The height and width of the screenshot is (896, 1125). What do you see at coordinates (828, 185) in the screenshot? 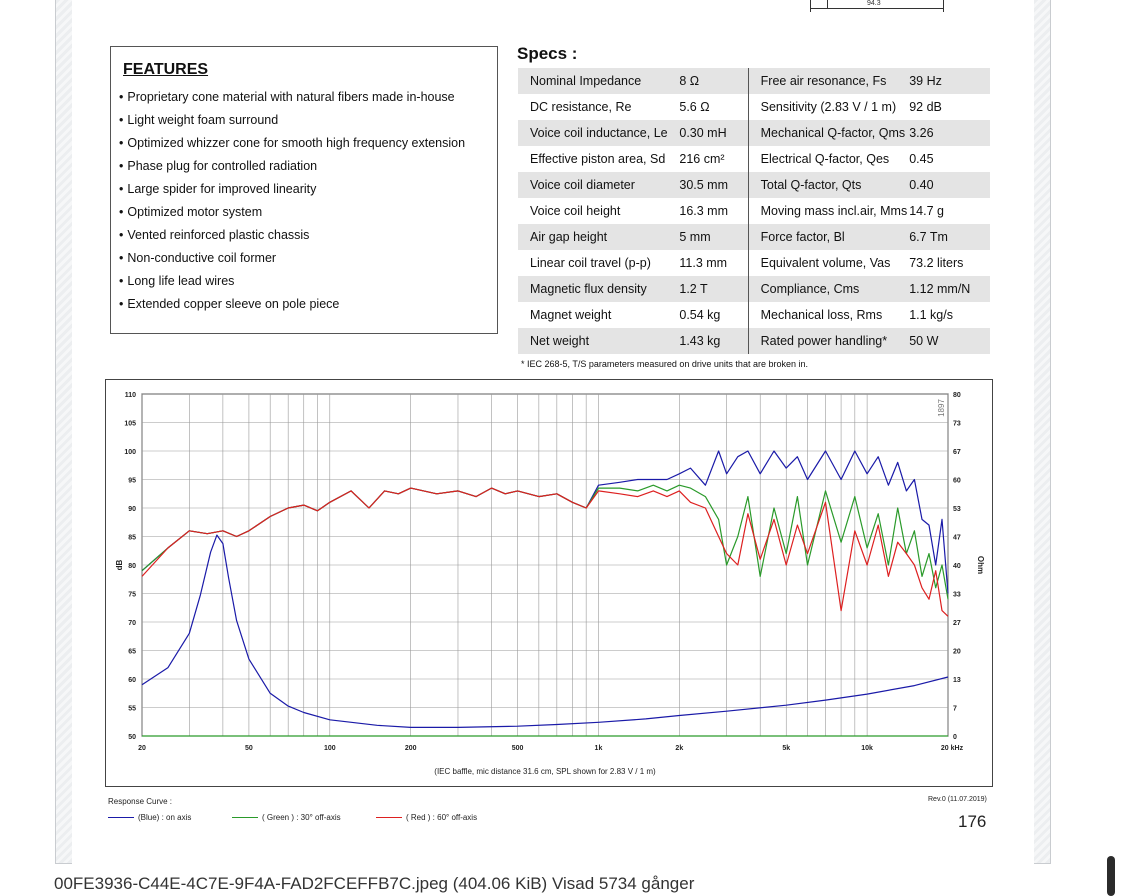
I see `spec-label: Total Q-factor, Qts` at bounding box center [828, 185].